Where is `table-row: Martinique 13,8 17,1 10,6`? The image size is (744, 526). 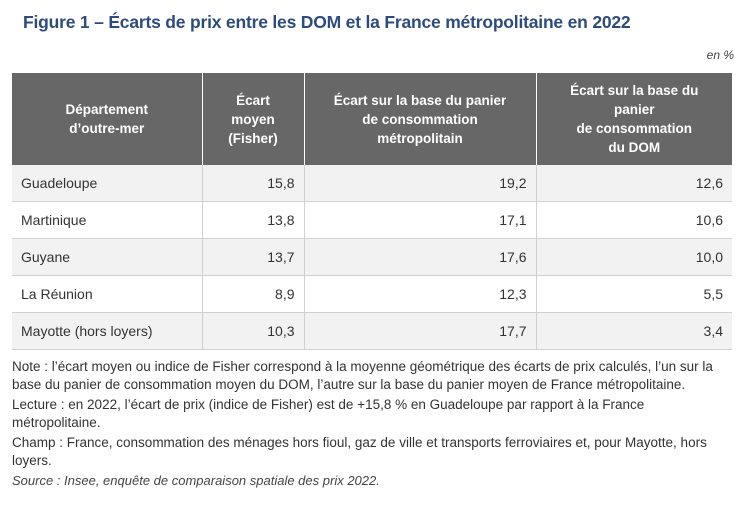
table-row: Martinique 13,8 17,1 10,6 is located at coordinates (372, 220).